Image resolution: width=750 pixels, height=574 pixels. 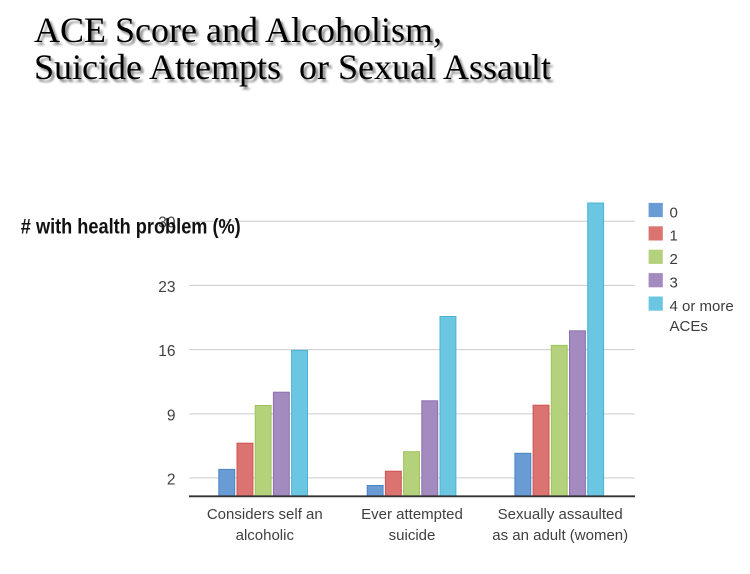 I want to click on svg-text: 0, so click(x=674, y=212).